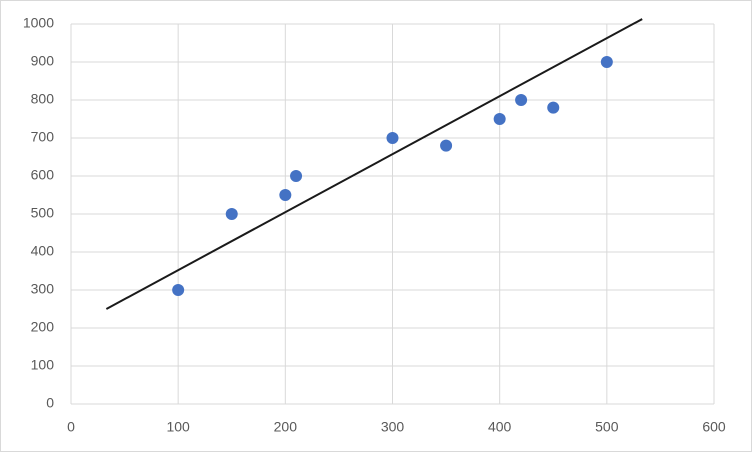 Image resolution: width=752 pixels, height=452 pixels. I want to click on y-tick-label: 900, so click(43, 61).